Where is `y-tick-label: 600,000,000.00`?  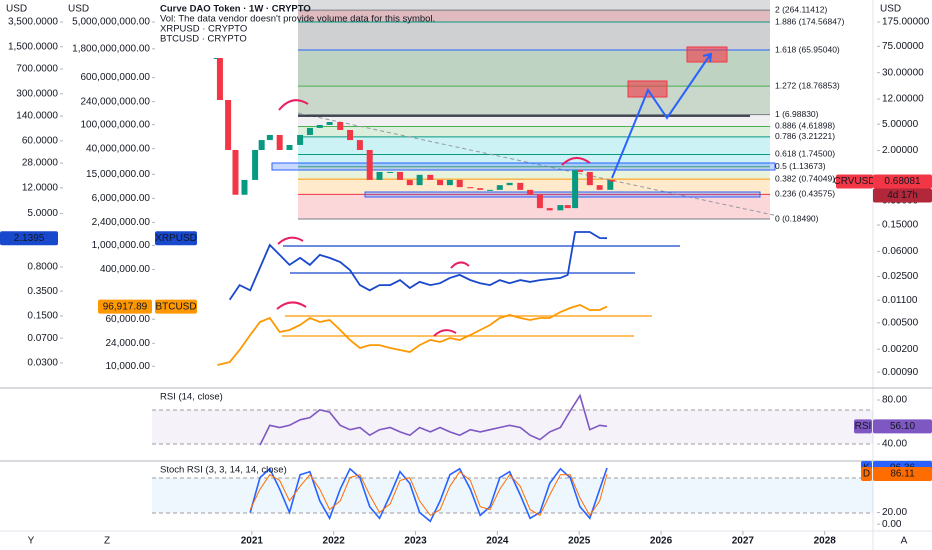 y-tick-label: 600,000,000.00 is located at coordinates (115, 77).